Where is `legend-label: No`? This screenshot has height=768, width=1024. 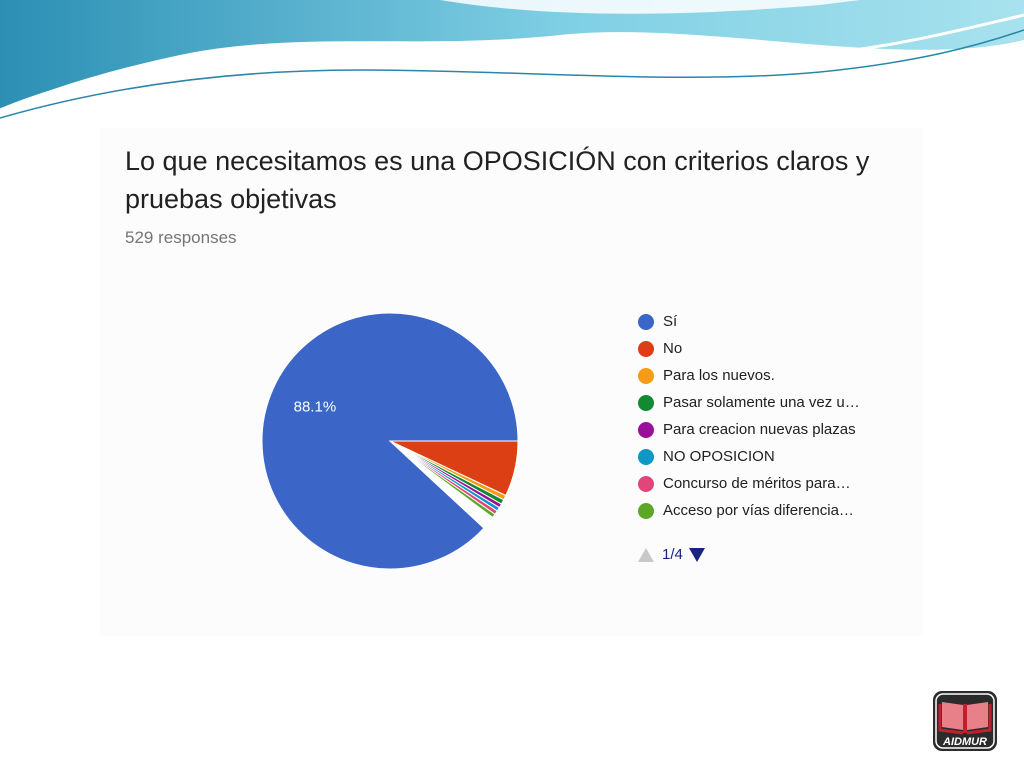 legend-label: No is located at coordinates (673, 348).